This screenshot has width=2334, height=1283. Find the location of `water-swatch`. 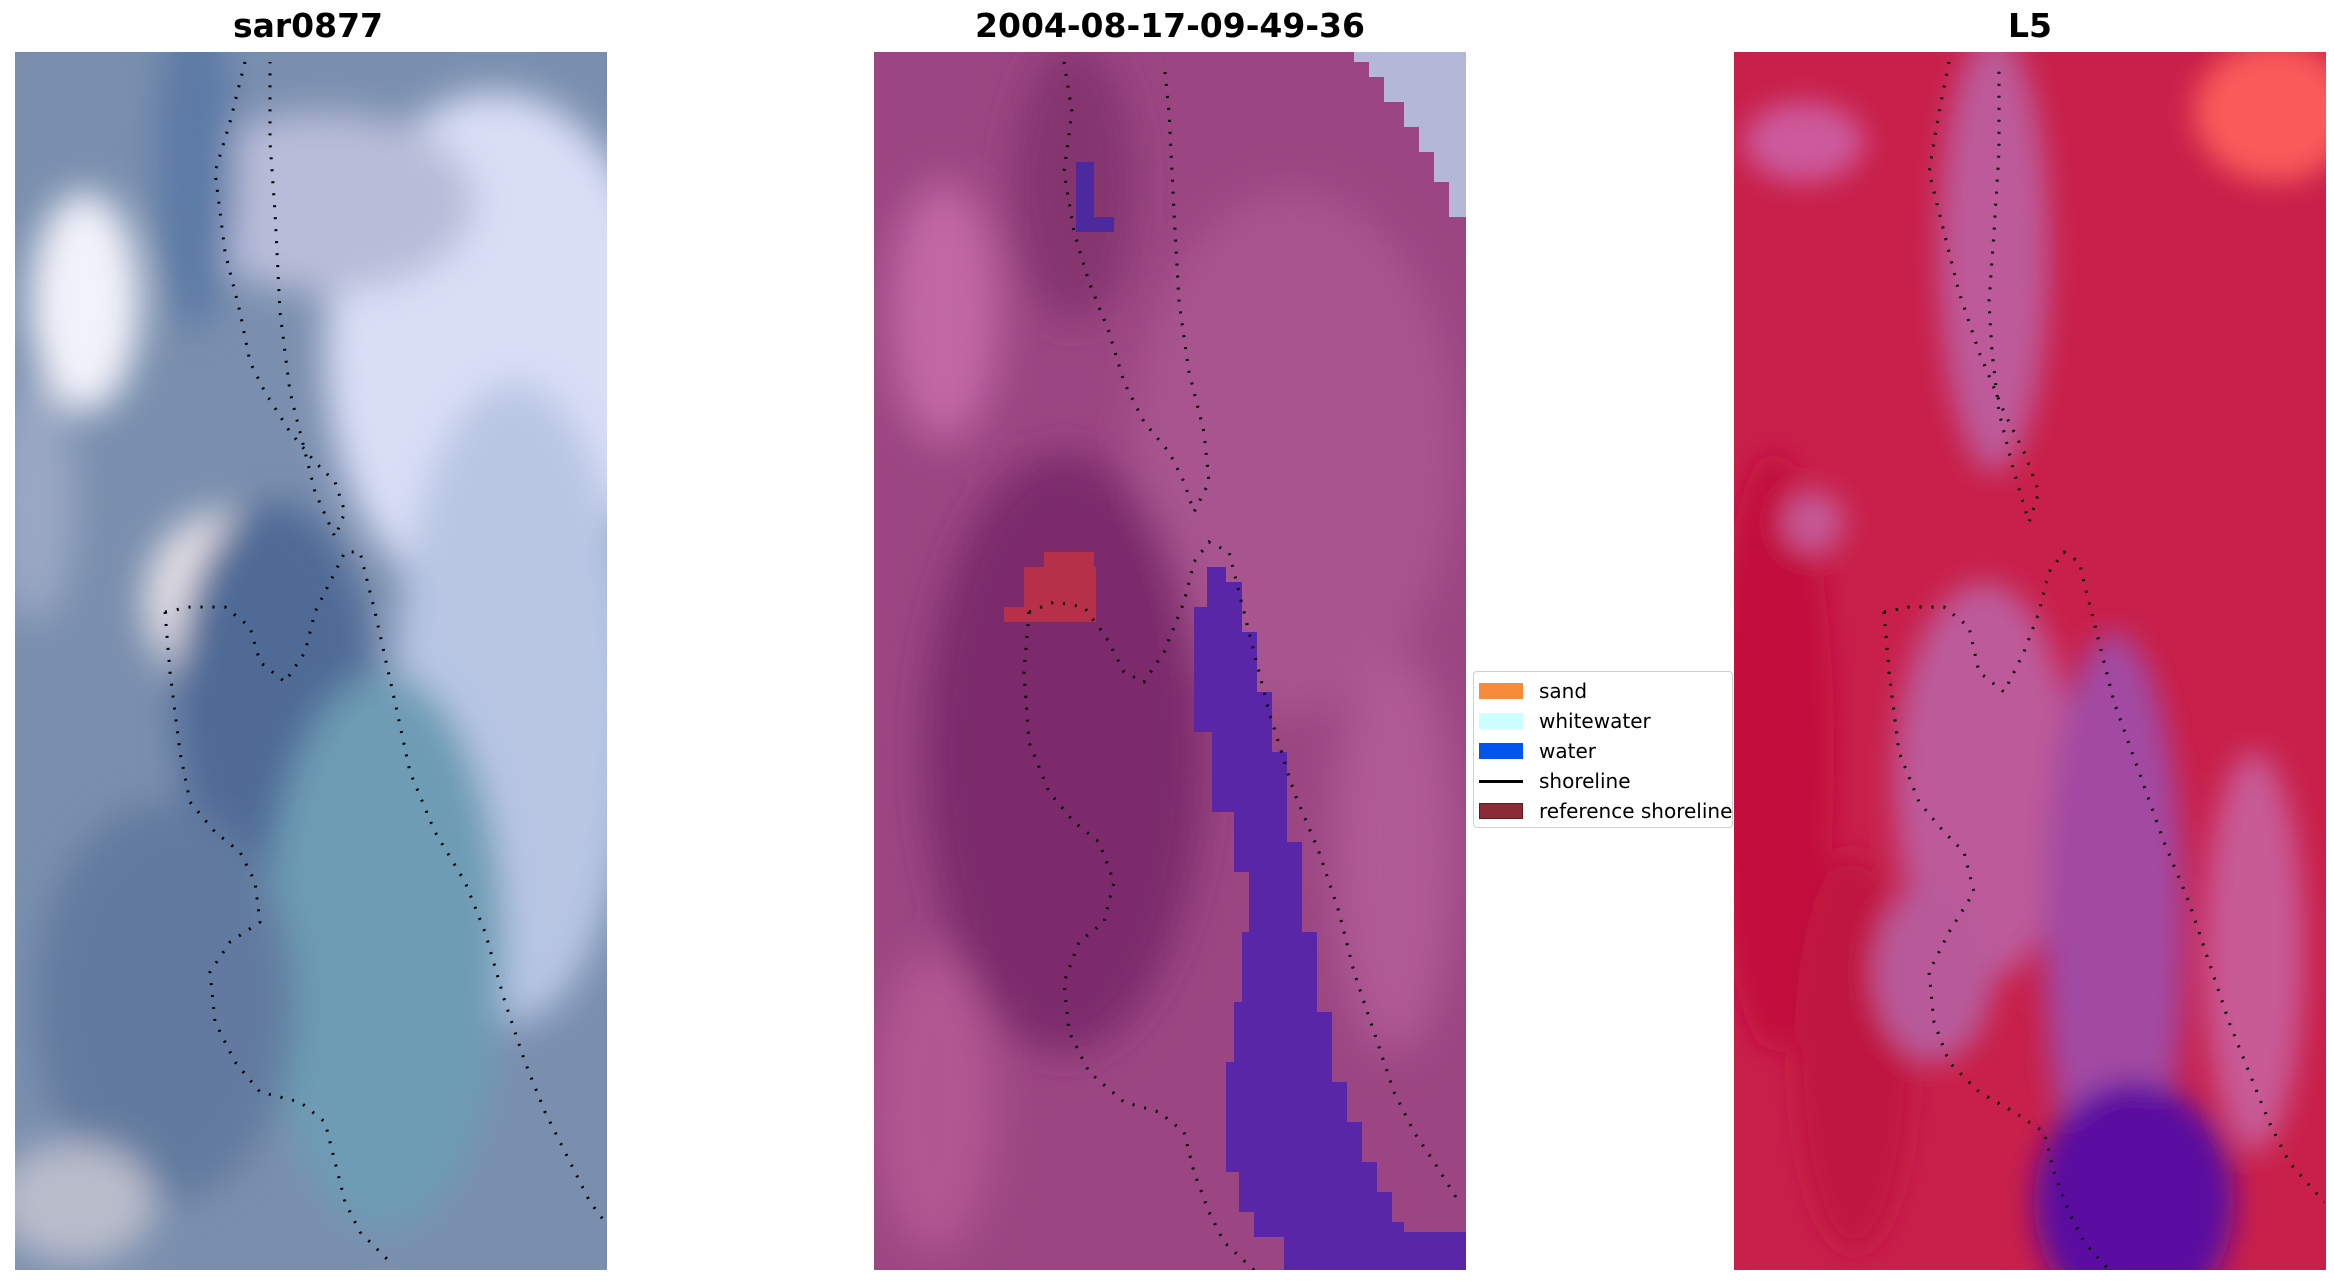

water-swatch is located at coordinates (1501, 751).